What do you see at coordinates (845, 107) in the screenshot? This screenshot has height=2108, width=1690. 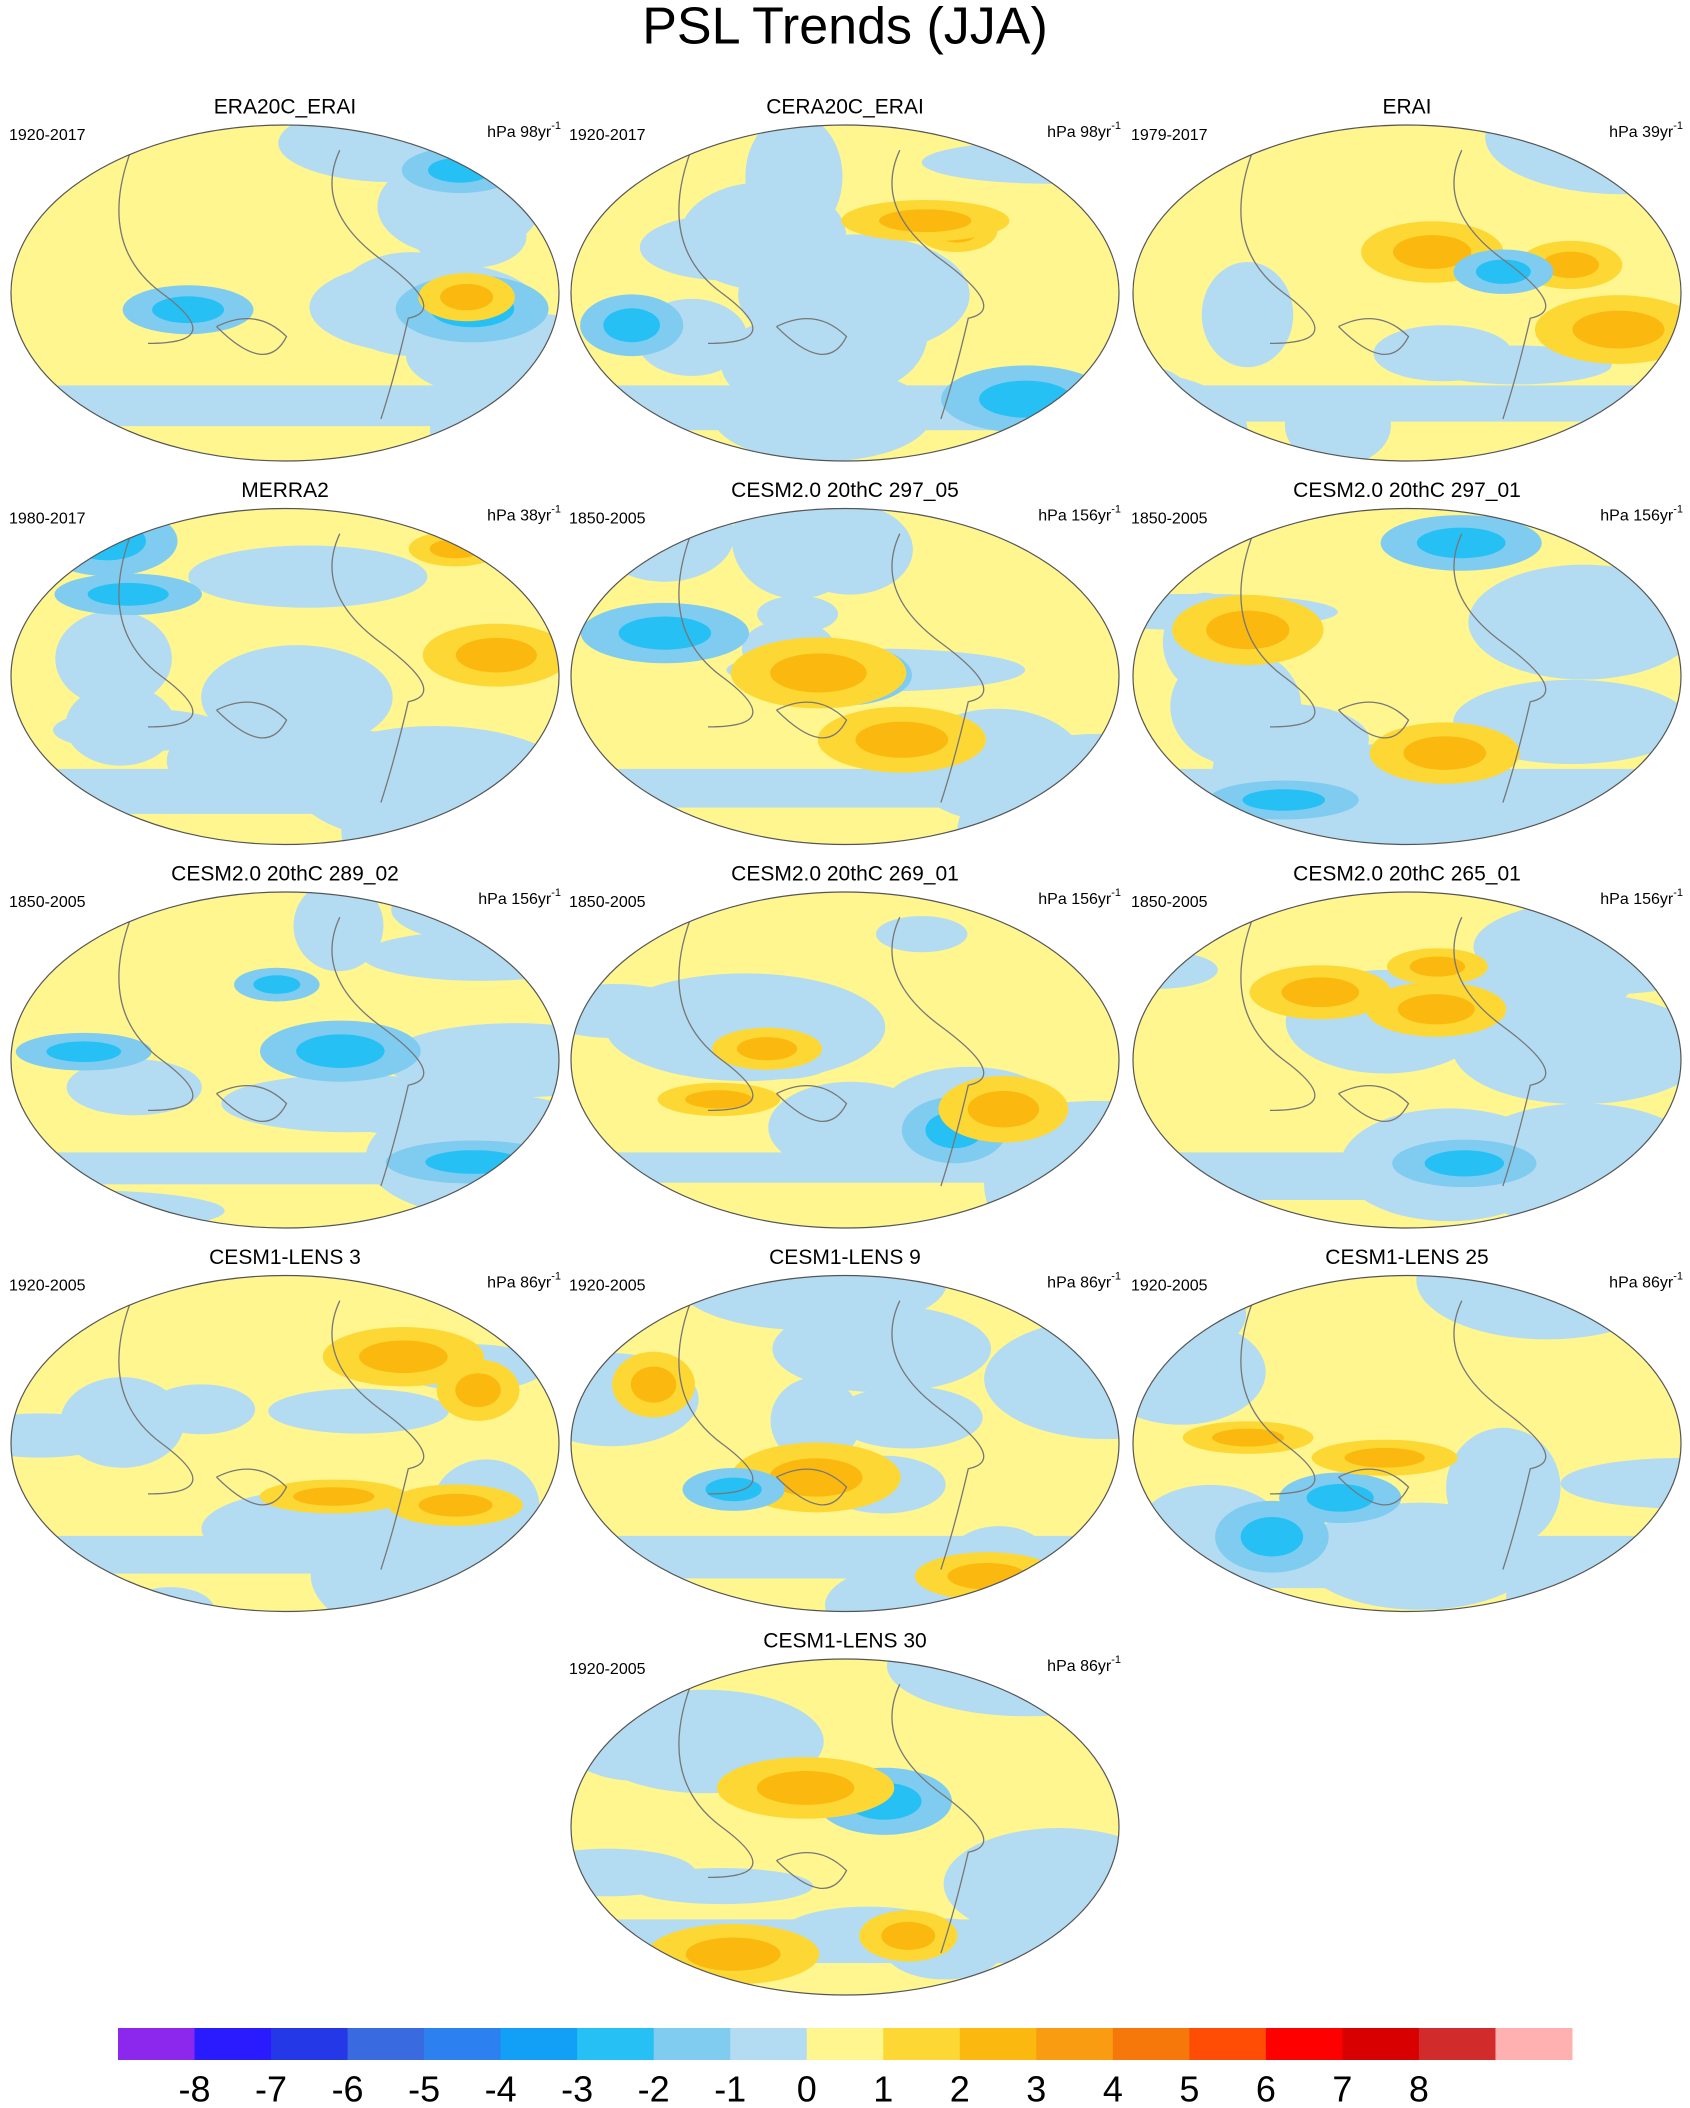 I see `panel-title: CERA20C_ERAI` at bounding box center [845, 107].